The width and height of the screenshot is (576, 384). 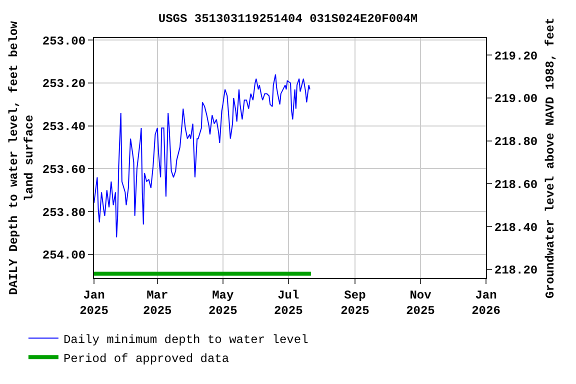 I want to click on y-tick-label: 253.80, so click(x=64, y=213).